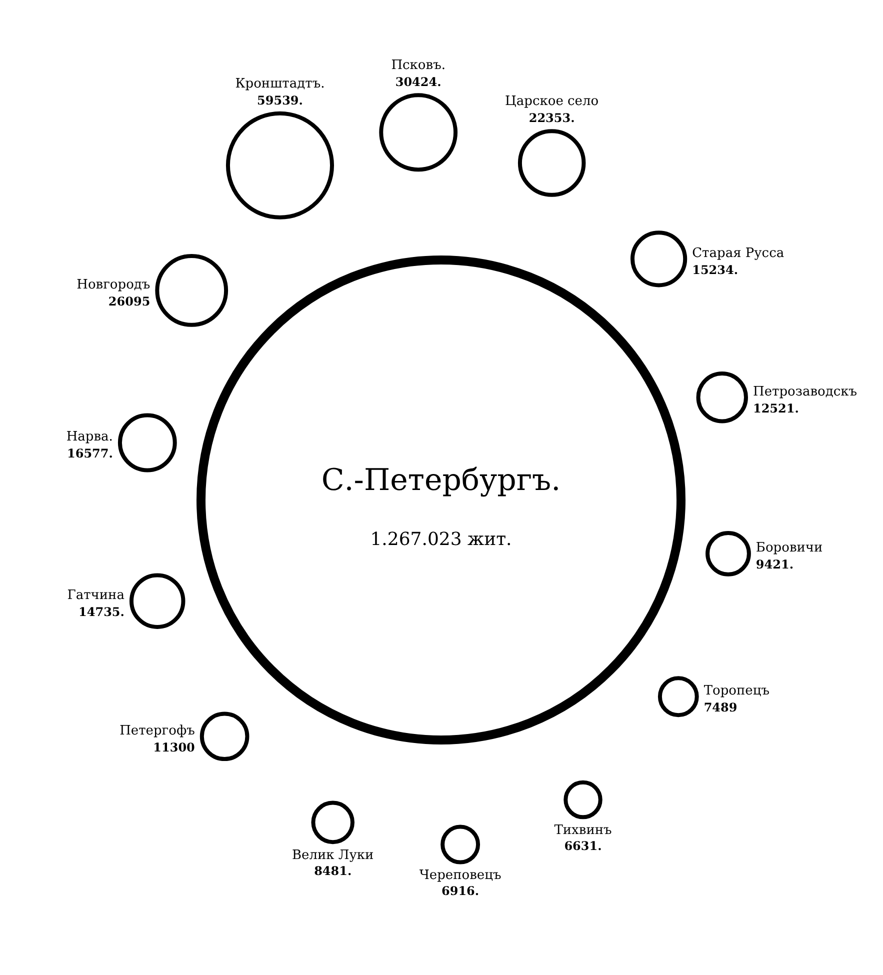  What do you see at coordinates (552, 102) in the screenshot?
I see `category-label: Царское село` at bounding box center [552, 102].